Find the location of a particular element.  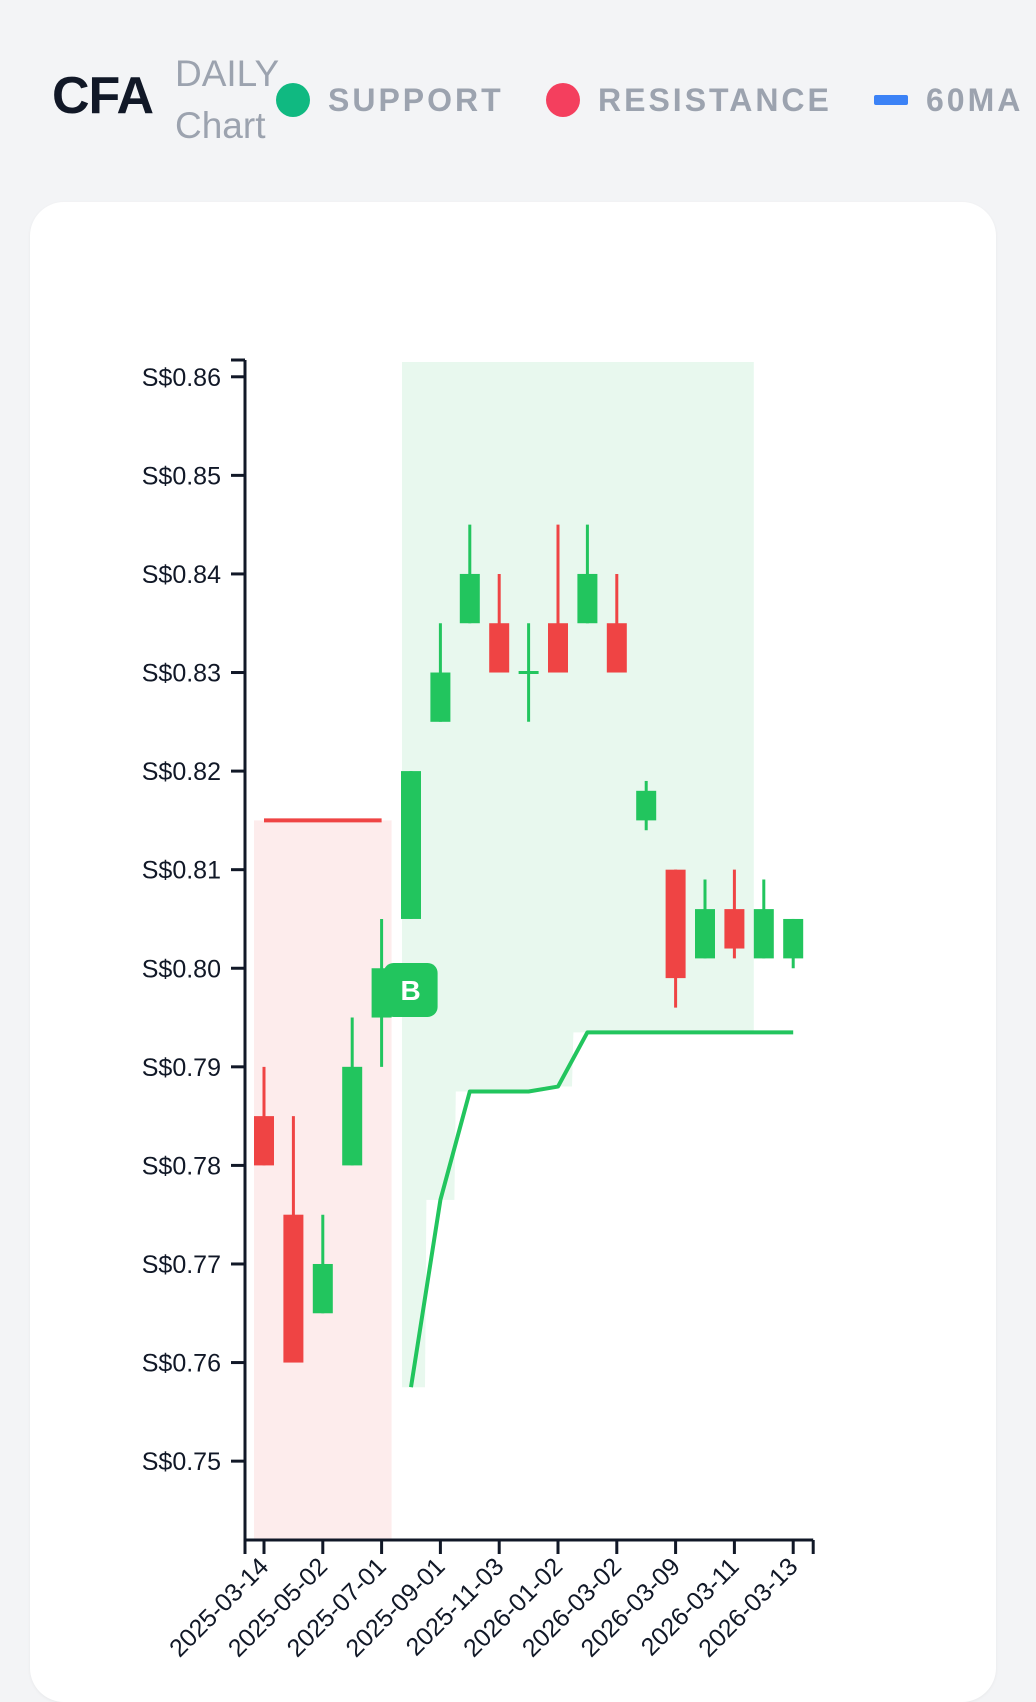

y-tick-label: S$0.79 is located at coordinates (181, 1068).